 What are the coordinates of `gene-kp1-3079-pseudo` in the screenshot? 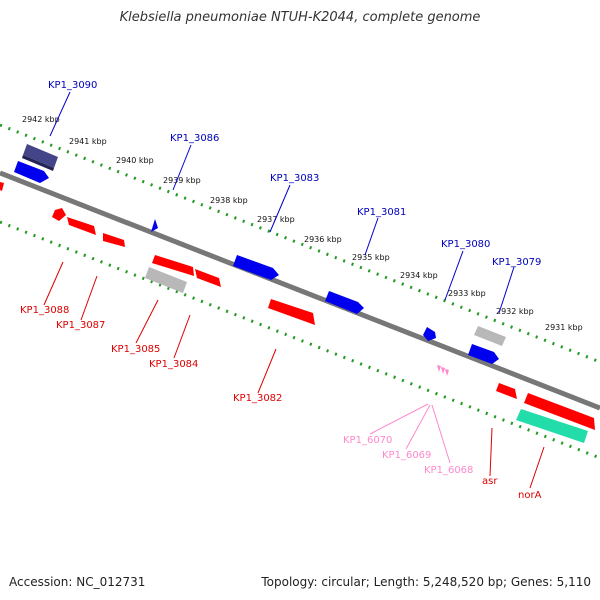 It's located at (490, 336).